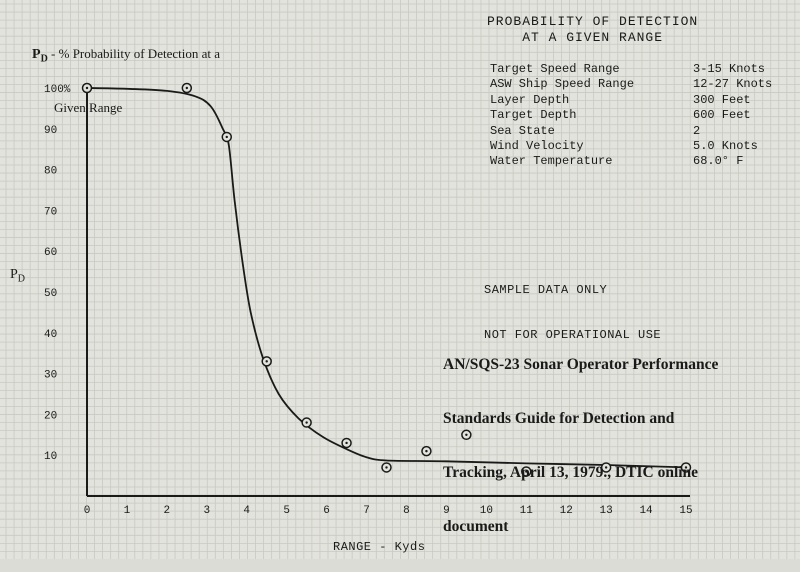  What do you see at coordinates (167, 511) in the screenshot?
I see `x-tick-label: 2` at bounding box center [167, 511].